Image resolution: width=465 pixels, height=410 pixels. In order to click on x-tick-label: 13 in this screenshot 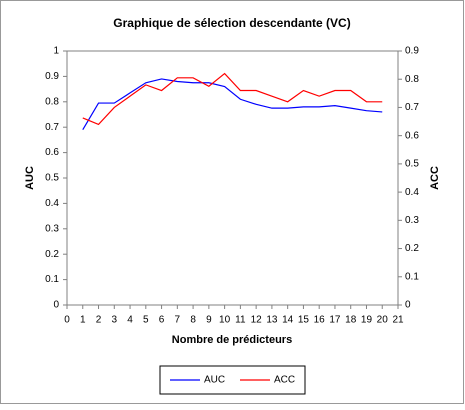, I will do `click(272, 320)`.